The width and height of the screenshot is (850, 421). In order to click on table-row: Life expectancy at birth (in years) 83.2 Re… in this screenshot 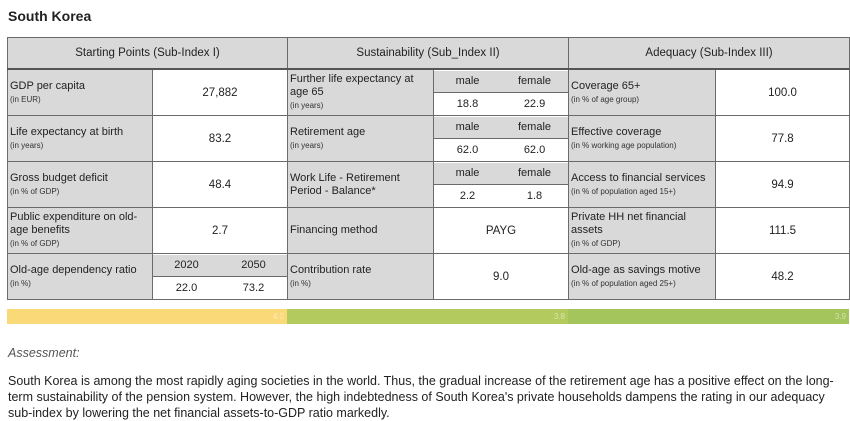, I will do `click(428, 138)`.